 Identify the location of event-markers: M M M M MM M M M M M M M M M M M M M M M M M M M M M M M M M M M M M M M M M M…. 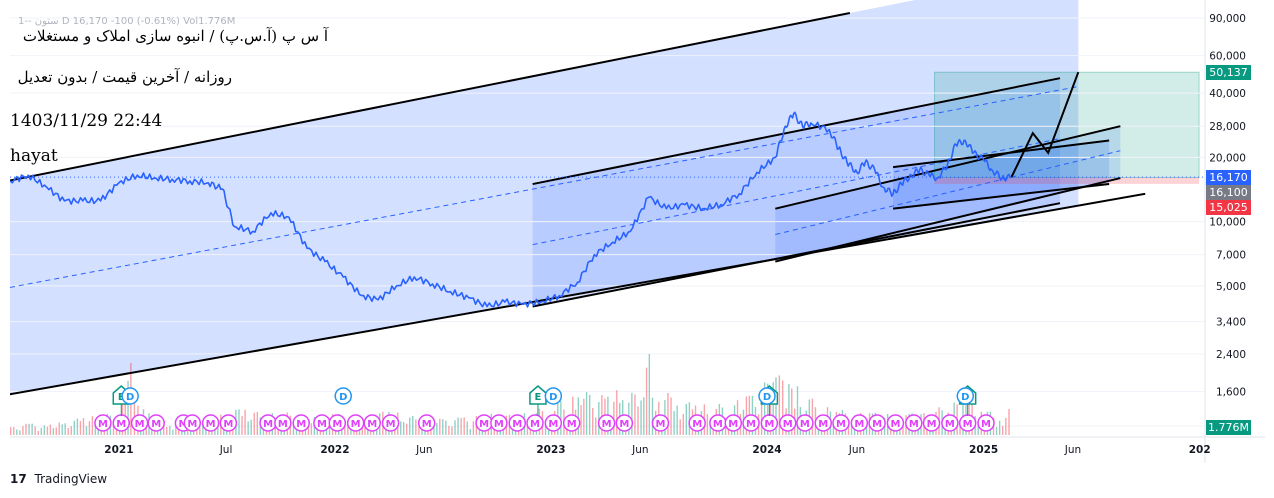
(544, 408).